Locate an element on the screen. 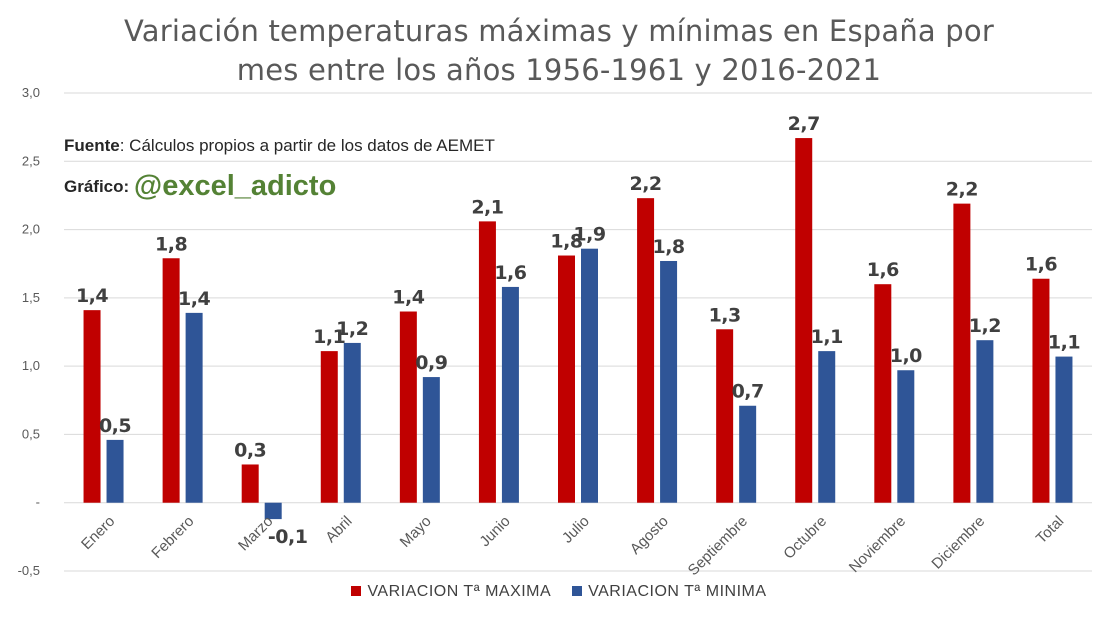  y-tick-label: 1,5 is located at coordinates (31, 297).